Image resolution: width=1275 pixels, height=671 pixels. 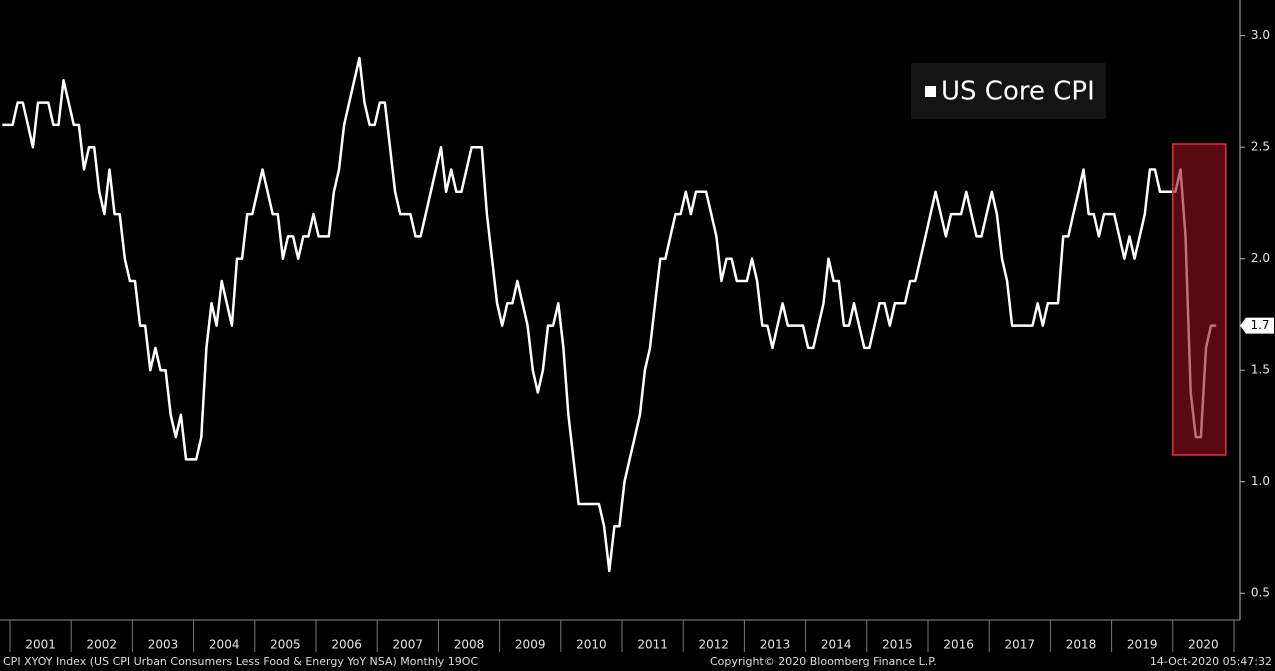 I want to click on timestamp: 14-Oct-2020 05:47:32, so click(x=1211, y=661).